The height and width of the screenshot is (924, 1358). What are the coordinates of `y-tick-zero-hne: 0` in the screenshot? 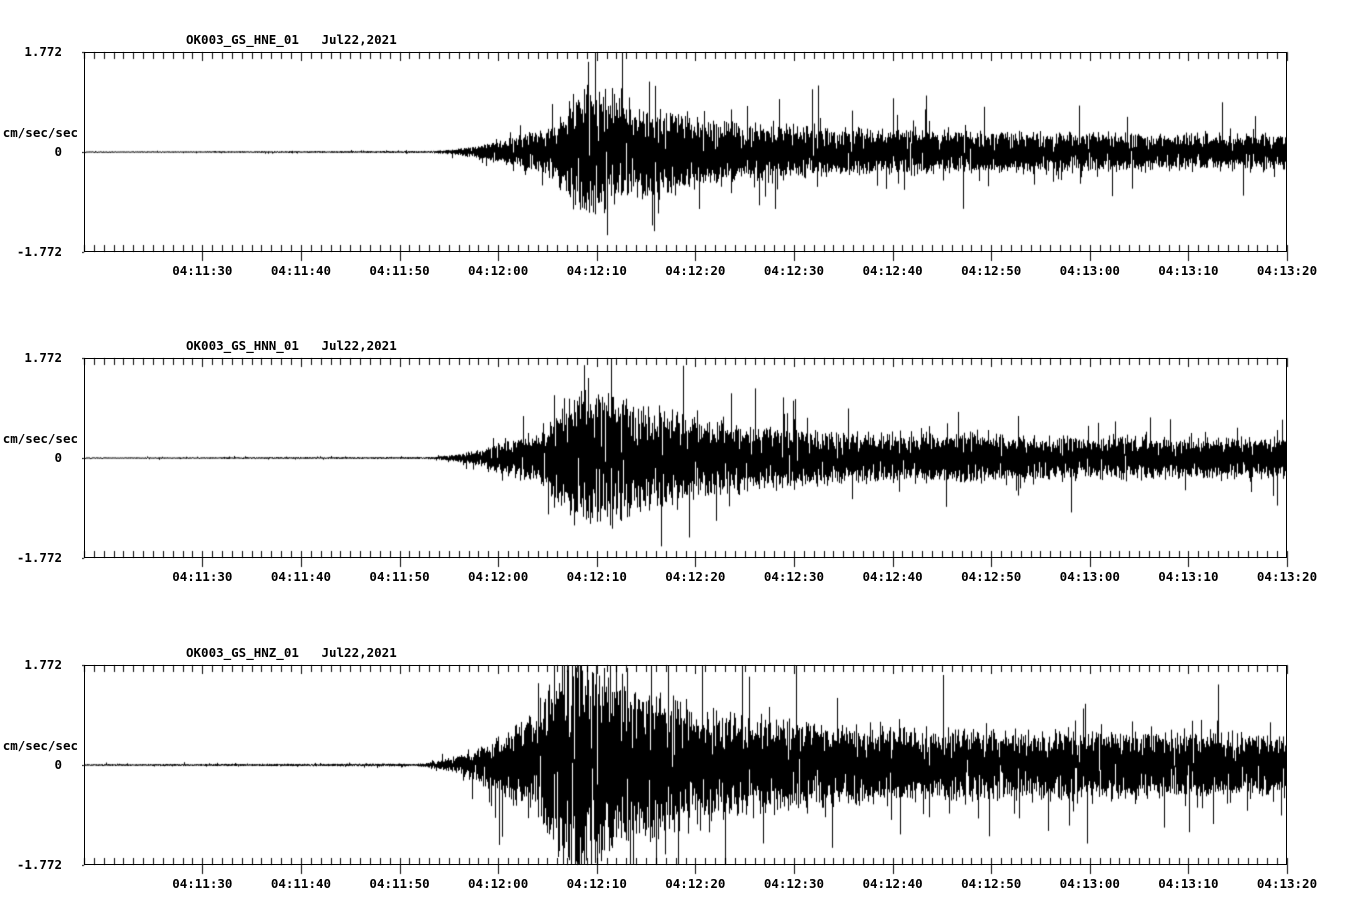 It's located at (58, 151).